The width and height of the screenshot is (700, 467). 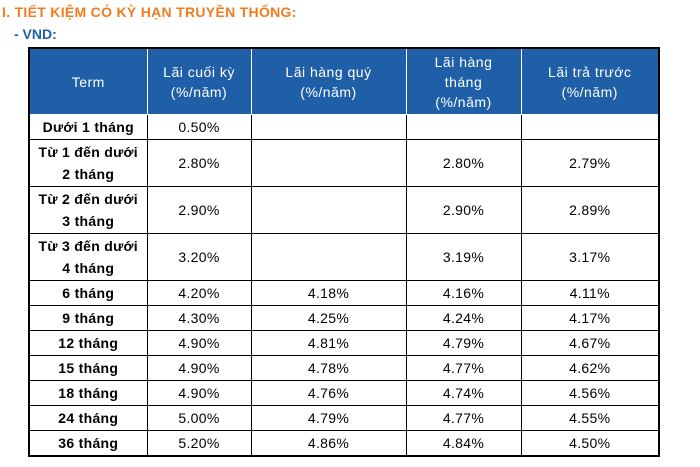 I want to click on rate-cell: 4.74%, so click(x=463, y=393).